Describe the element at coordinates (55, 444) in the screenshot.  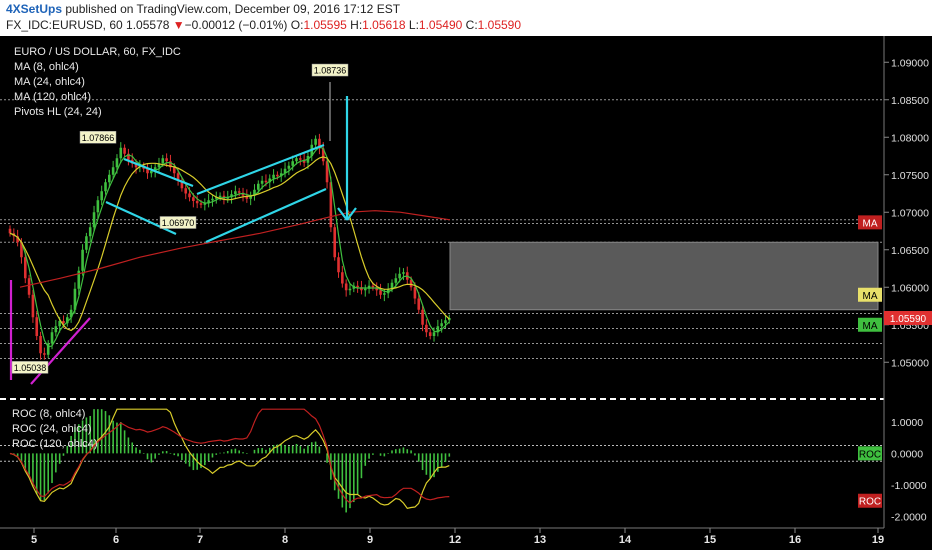
I see `legend-roc120: ROC (120, ohlc4)` at that location.